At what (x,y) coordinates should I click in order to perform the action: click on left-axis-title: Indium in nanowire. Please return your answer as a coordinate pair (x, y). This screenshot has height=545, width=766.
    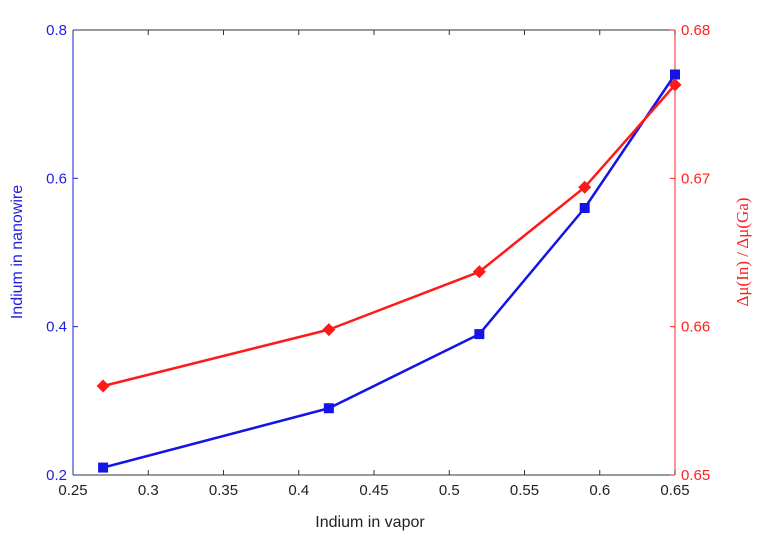
    Looking at the image, I should click on (17, 252).